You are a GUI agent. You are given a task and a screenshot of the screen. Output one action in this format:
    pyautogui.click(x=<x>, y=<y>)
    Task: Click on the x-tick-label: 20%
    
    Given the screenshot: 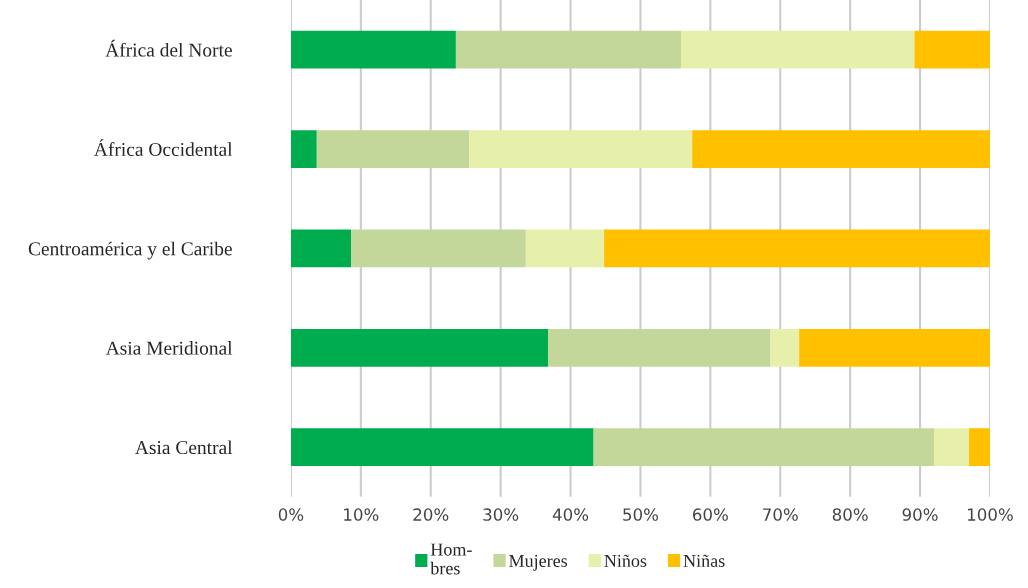 What is the action you would take?
    pyautogui.click(x=431, y=514)
    